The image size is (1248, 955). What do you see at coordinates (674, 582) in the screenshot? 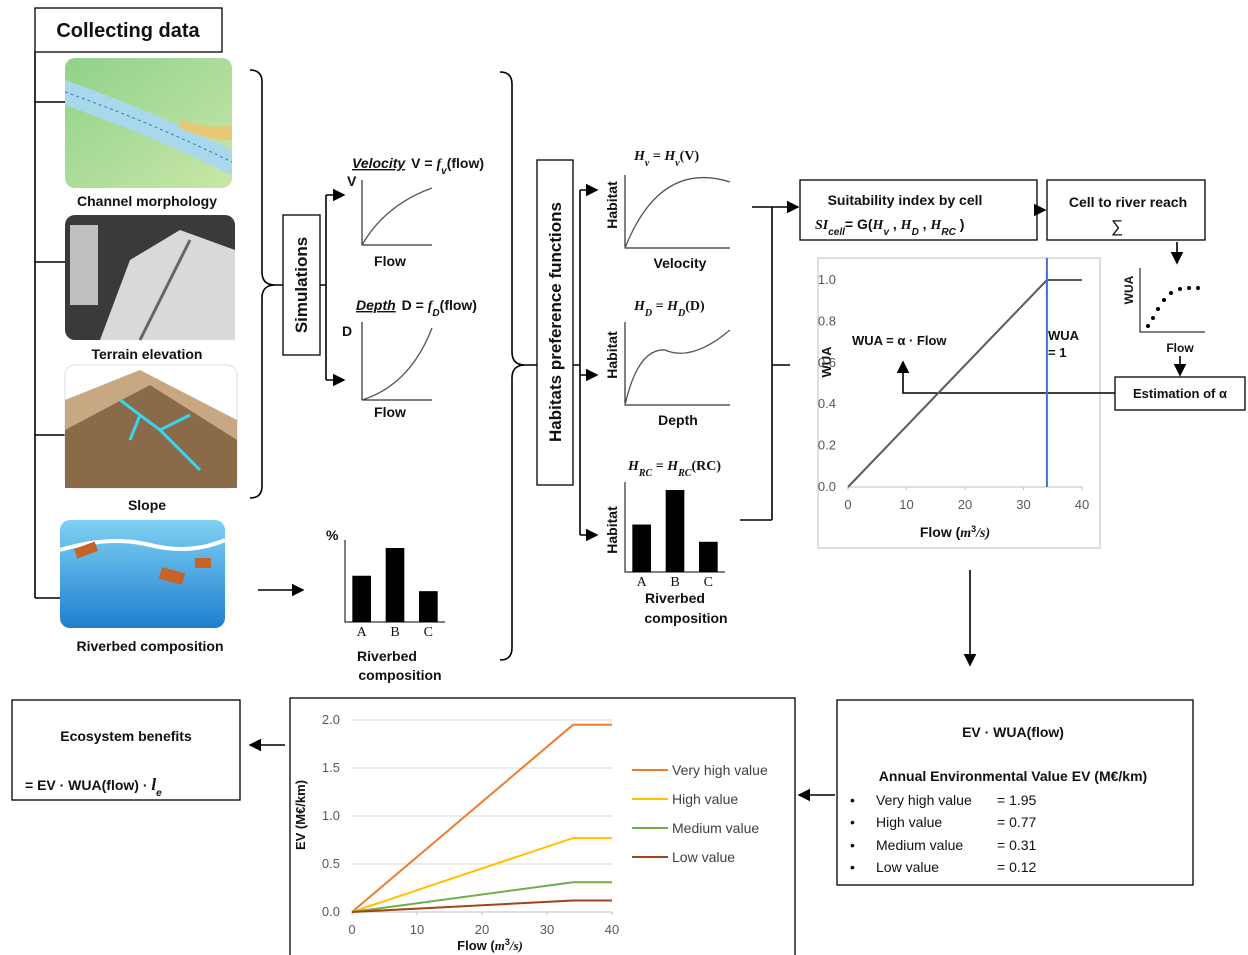
I see `x-tick-label: B` at bounding box center [674, 582].